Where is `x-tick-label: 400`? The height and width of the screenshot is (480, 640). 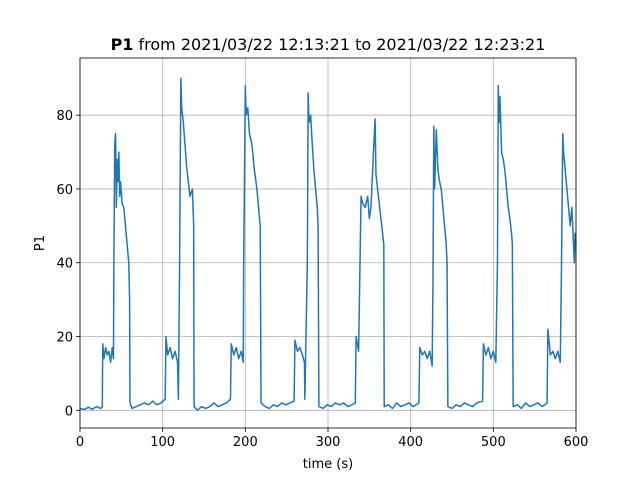 x-tick-label: 400 is located at coordinates (410, 442).